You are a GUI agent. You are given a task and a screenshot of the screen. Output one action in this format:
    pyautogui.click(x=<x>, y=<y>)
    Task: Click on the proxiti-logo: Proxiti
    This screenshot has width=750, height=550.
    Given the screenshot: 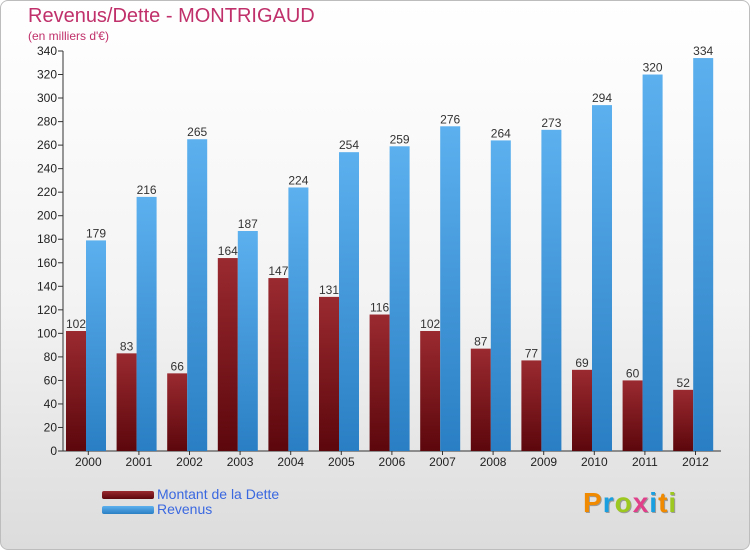 What is the action you would take?
    pyautogui.click(x=630, y=503)
    